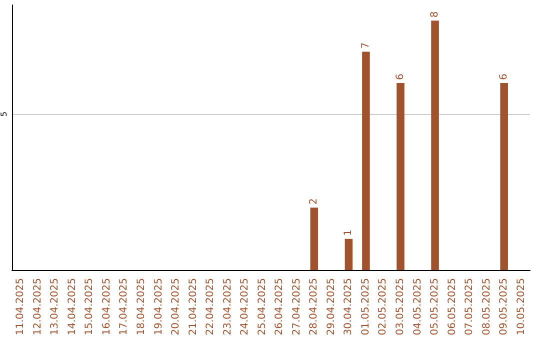  I want to click on x-tick-label: 12.04.2025, so click(38, 307).